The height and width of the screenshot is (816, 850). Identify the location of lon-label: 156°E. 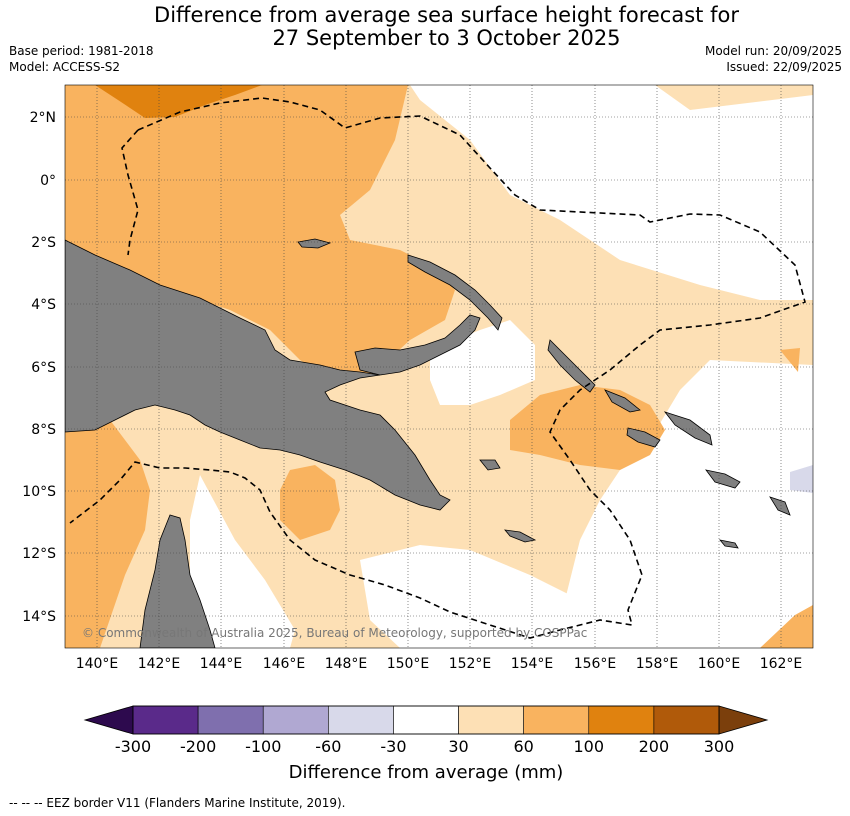
(595, 664).